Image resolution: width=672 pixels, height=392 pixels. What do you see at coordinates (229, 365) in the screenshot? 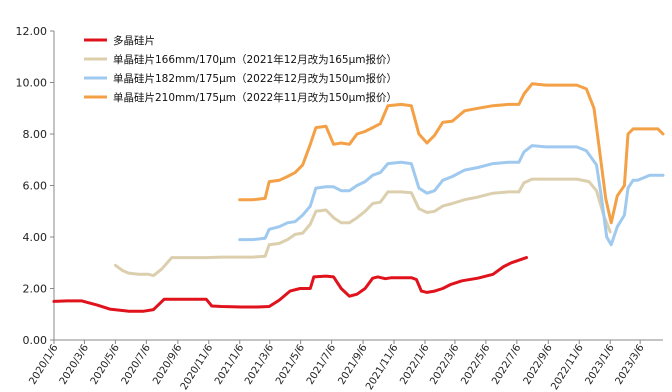
I see `x-tick-label: 2021/1/6` at bounding box center [229, 365].